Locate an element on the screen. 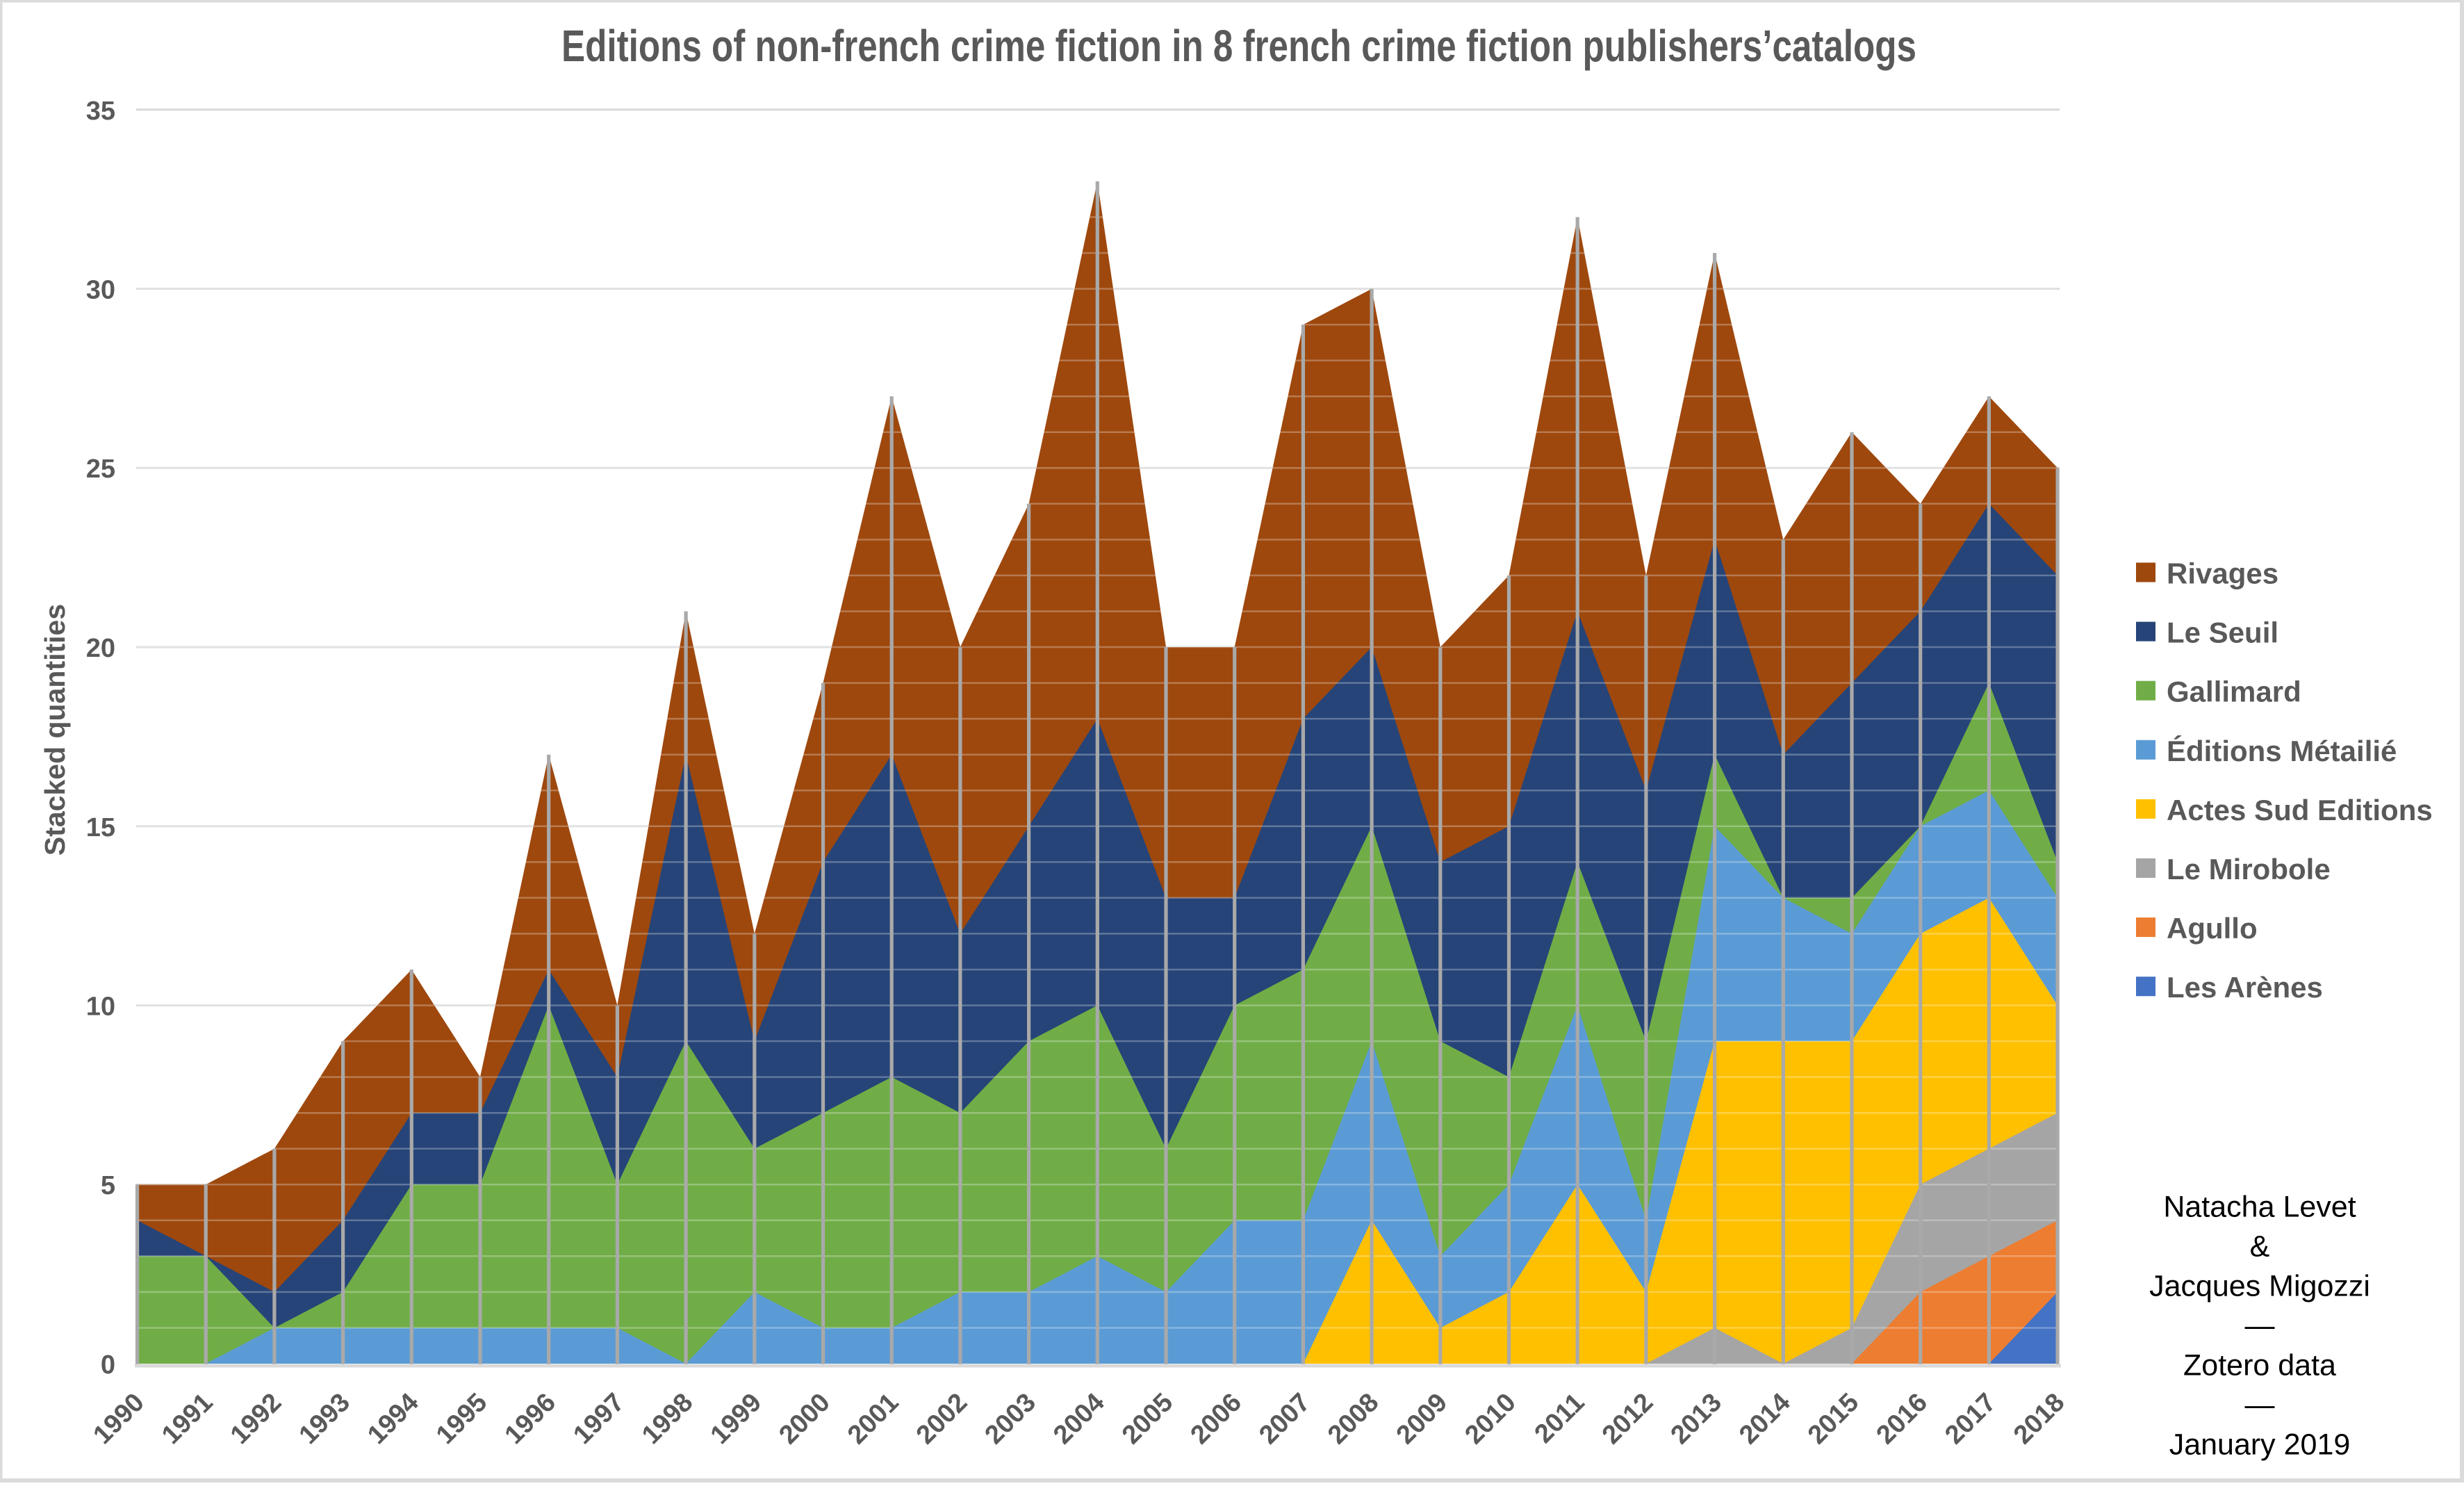  svg-text: 0 is located at coordinates (108, 1365).